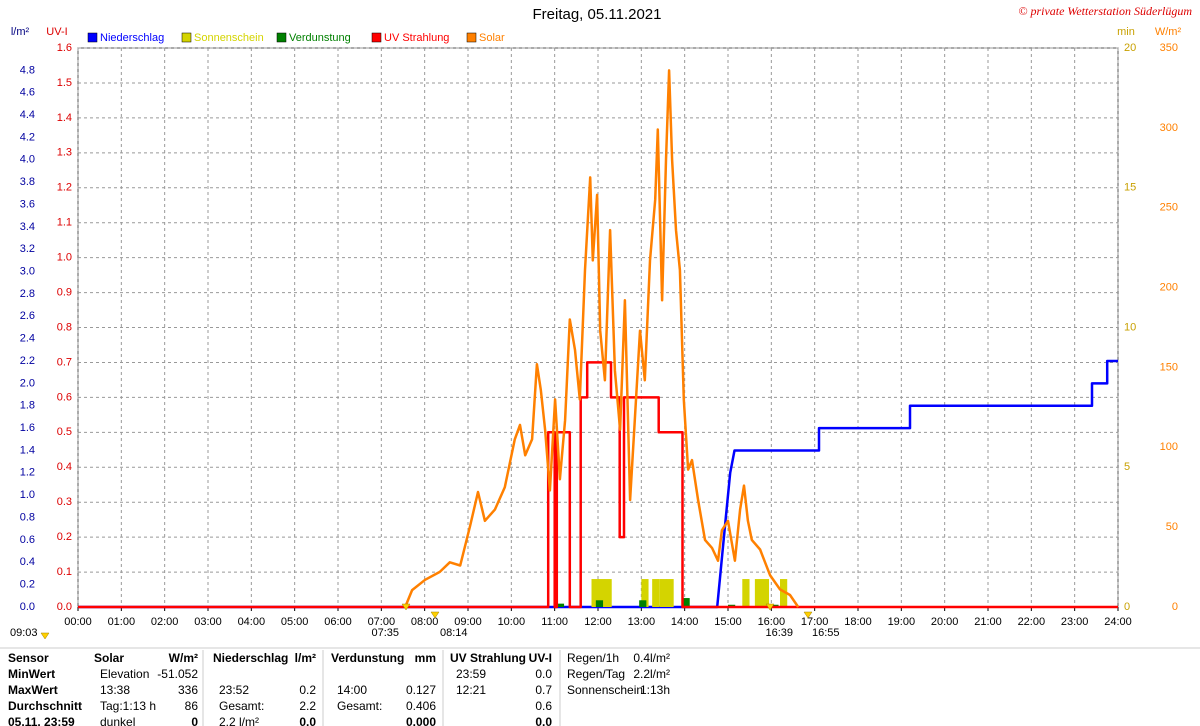 Image resolution: width=1200 pixels, height=726 pixels. Describe the element at coordinates (27, 562) in the screenshot. I see `y-tick-label: 0.4` at that location.